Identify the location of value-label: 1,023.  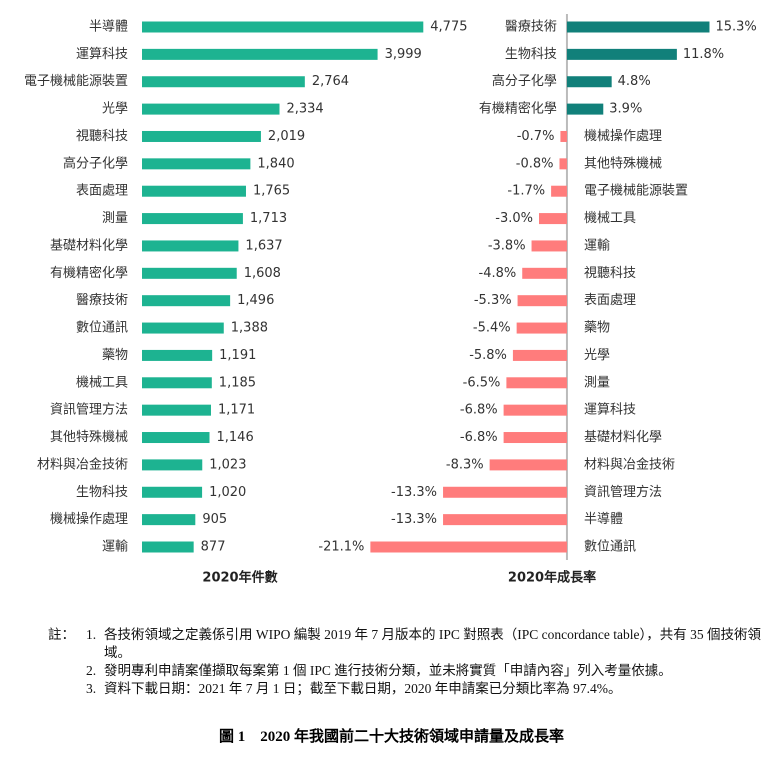
(227, 464).